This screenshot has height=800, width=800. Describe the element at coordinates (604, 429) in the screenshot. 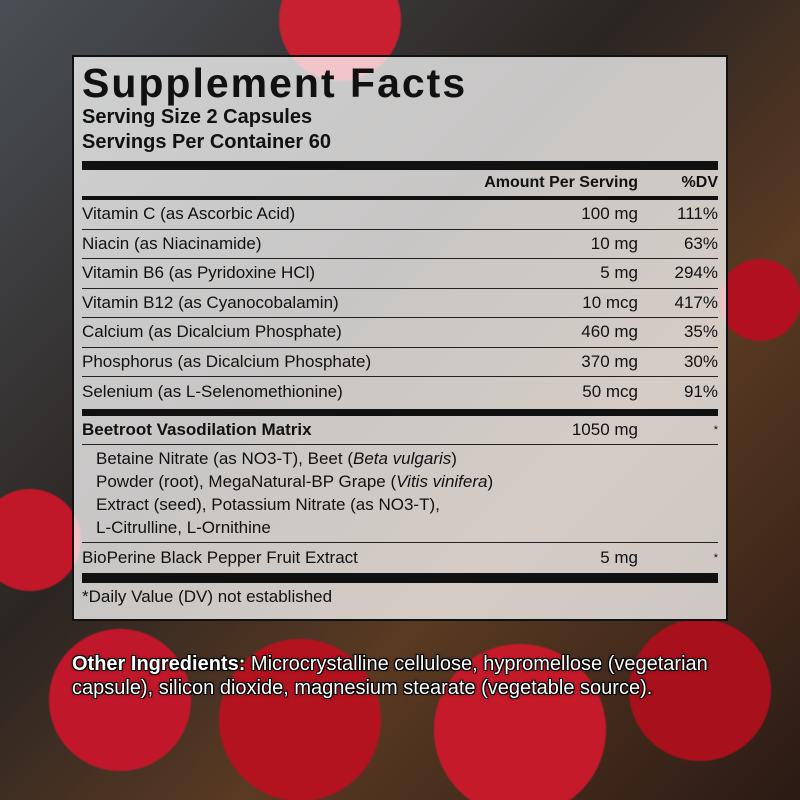

I see `matrix-amount: 1050 mg` at that location.